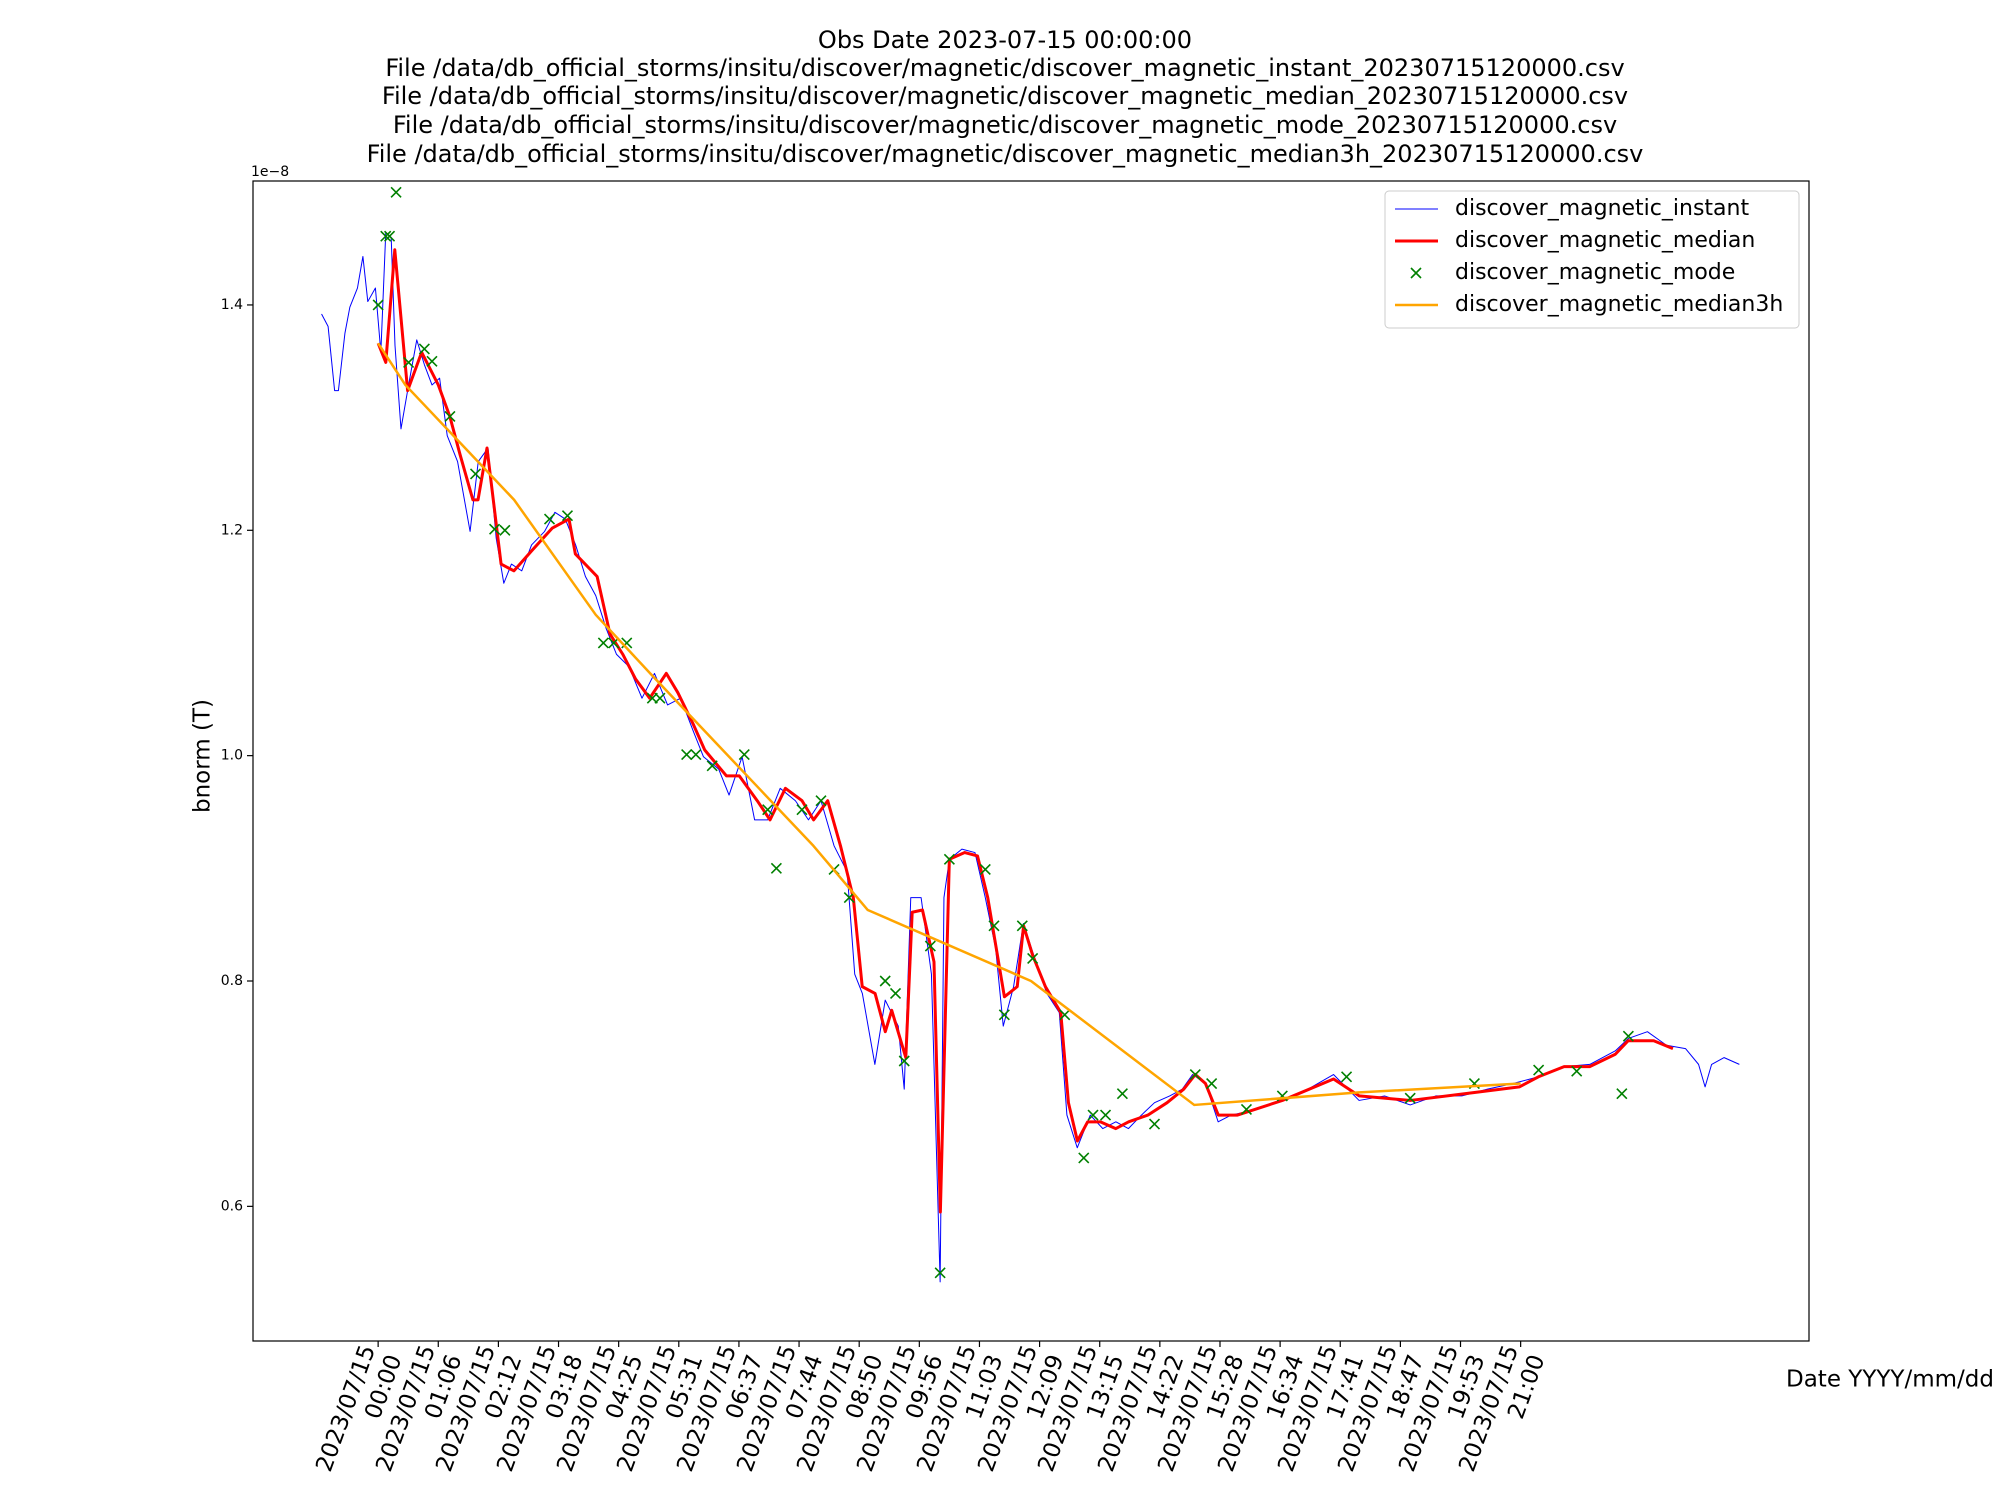 Image resolution: width=2000 pixels, height=1500 pixels. Describe the element at coordinates (1595, 272) in the screenshot. I see `legend-label: discover_magnetic_mode` at that location.